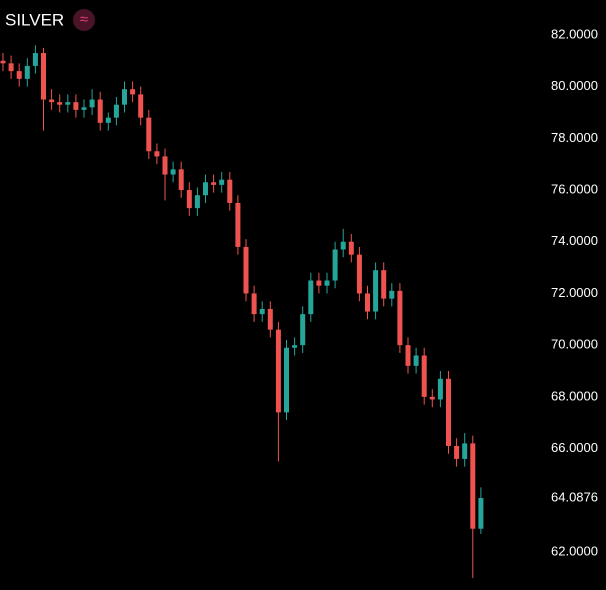 The image size is (606, 590). I want to click on y-tick-label: 82.0000, so click(574, 33).